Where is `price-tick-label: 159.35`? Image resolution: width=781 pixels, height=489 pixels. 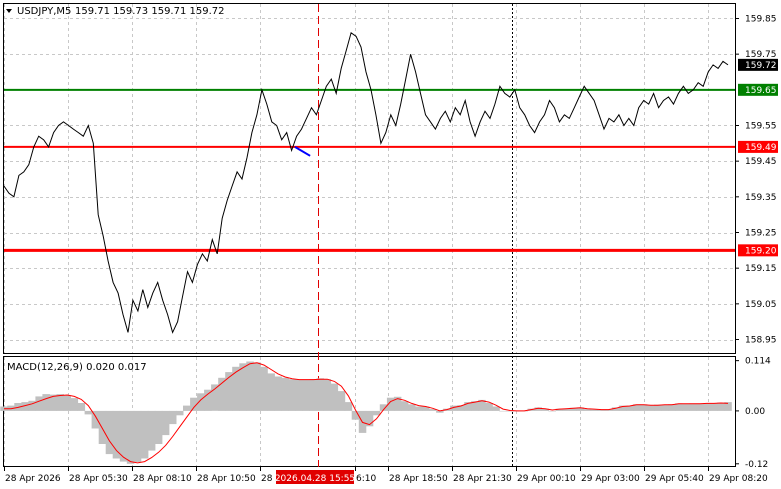 price-tick-label: 159.35 is located at coordinates (761, 198).